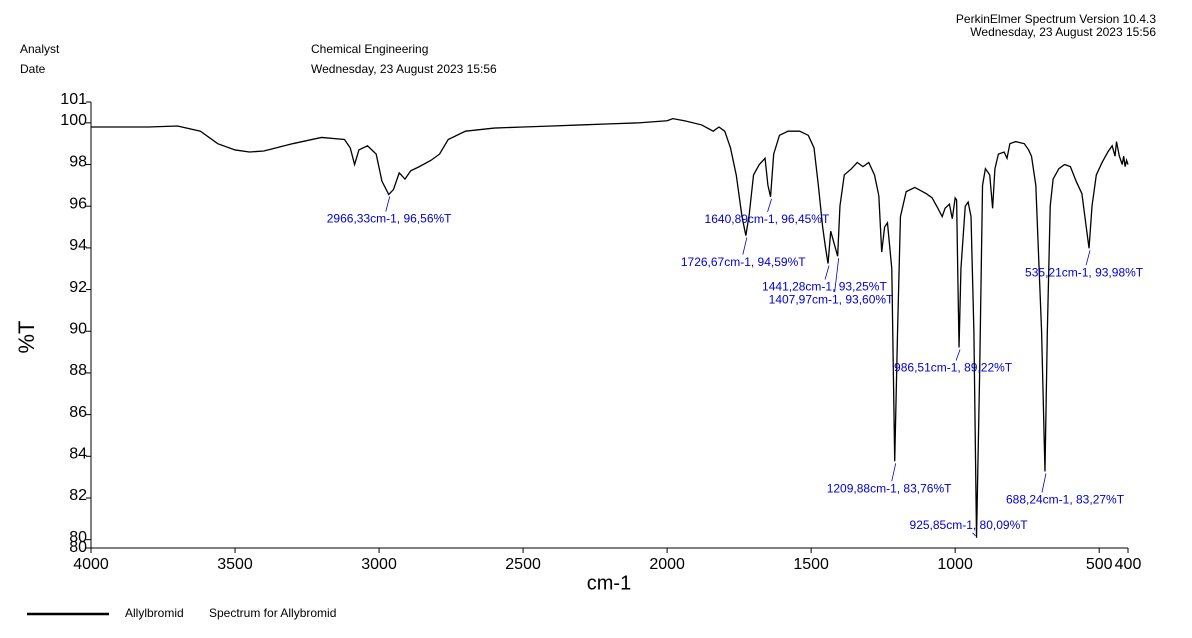 The image size is (1192, 638). Describe the element at coordinates (78, 287) in the screenshot. I see `y-tick-label: 92` at that location.